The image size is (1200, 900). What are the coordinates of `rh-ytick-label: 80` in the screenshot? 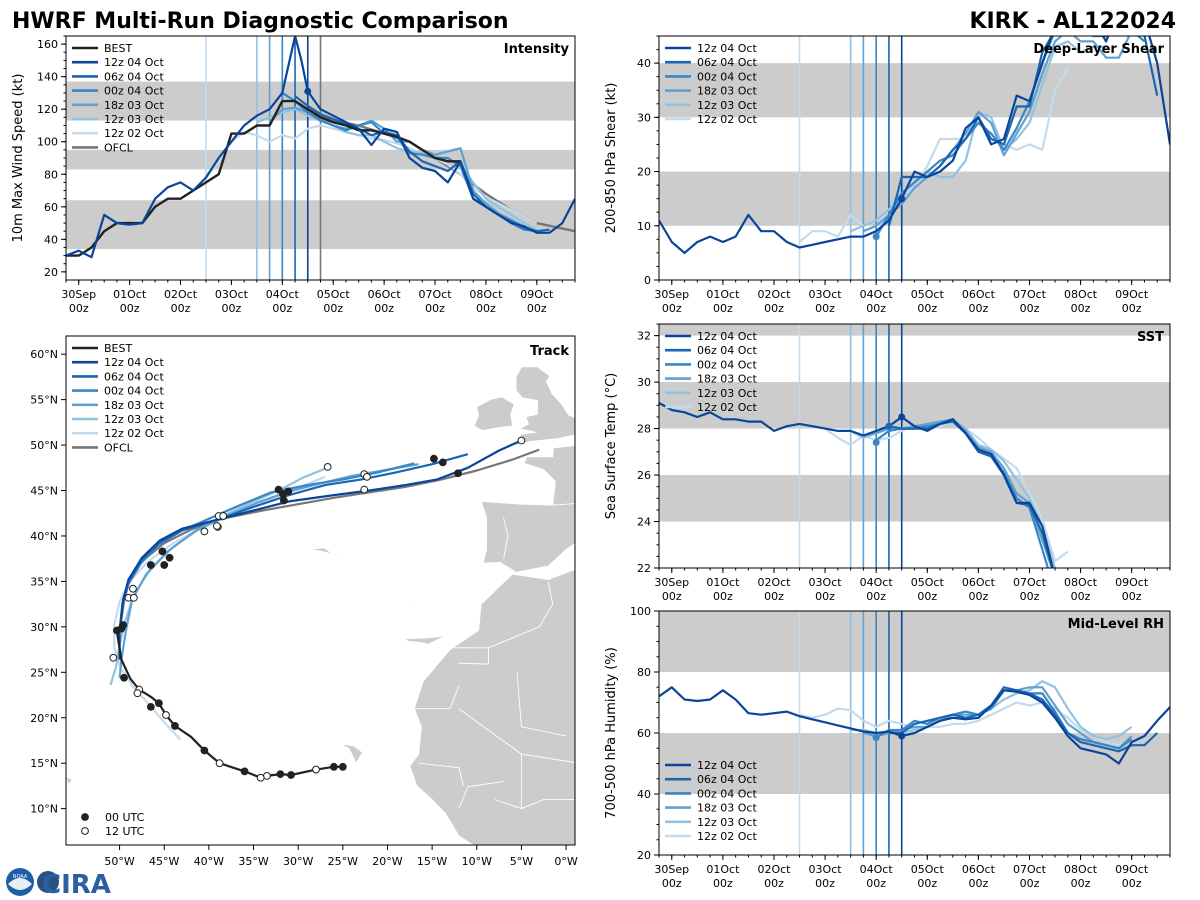 It's located at (644, 672).